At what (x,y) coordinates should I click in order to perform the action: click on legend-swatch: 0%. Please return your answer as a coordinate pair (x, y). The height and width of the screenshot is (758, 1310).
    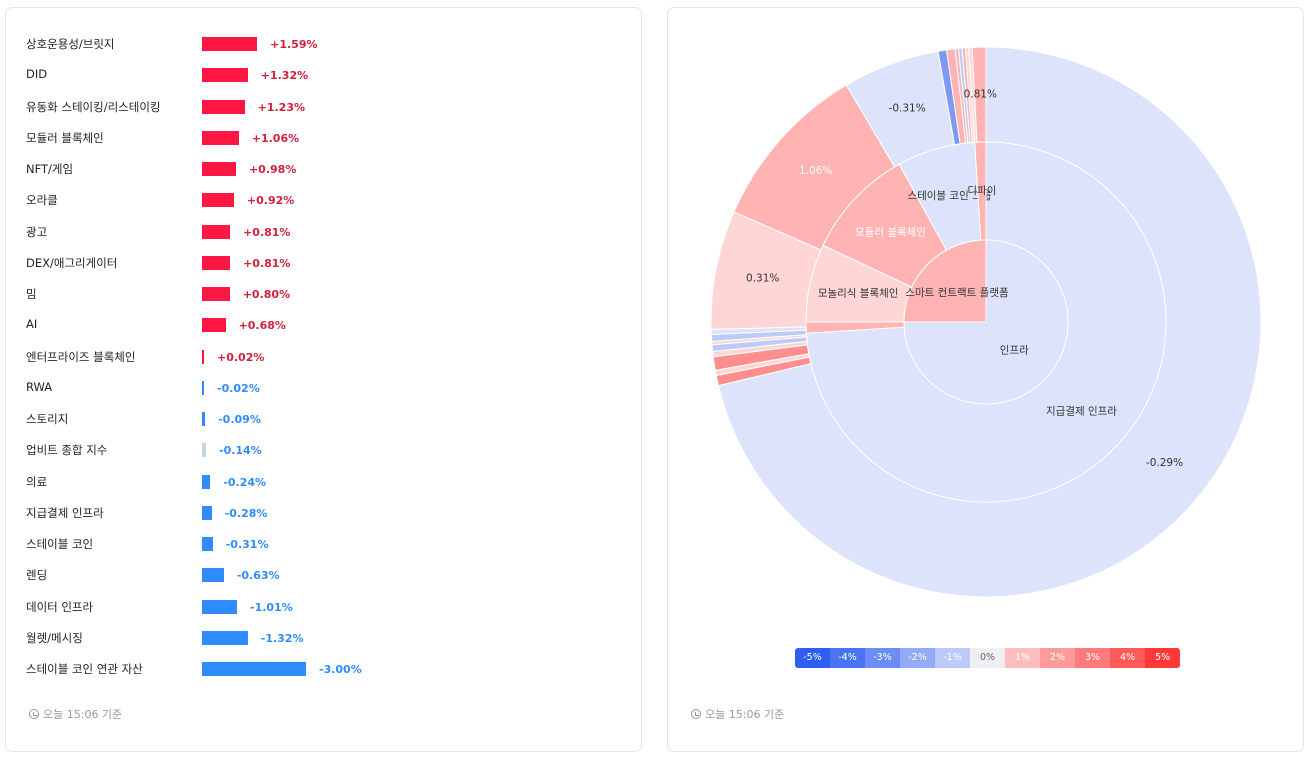
    Looking at the image, I should click on (987, 658).